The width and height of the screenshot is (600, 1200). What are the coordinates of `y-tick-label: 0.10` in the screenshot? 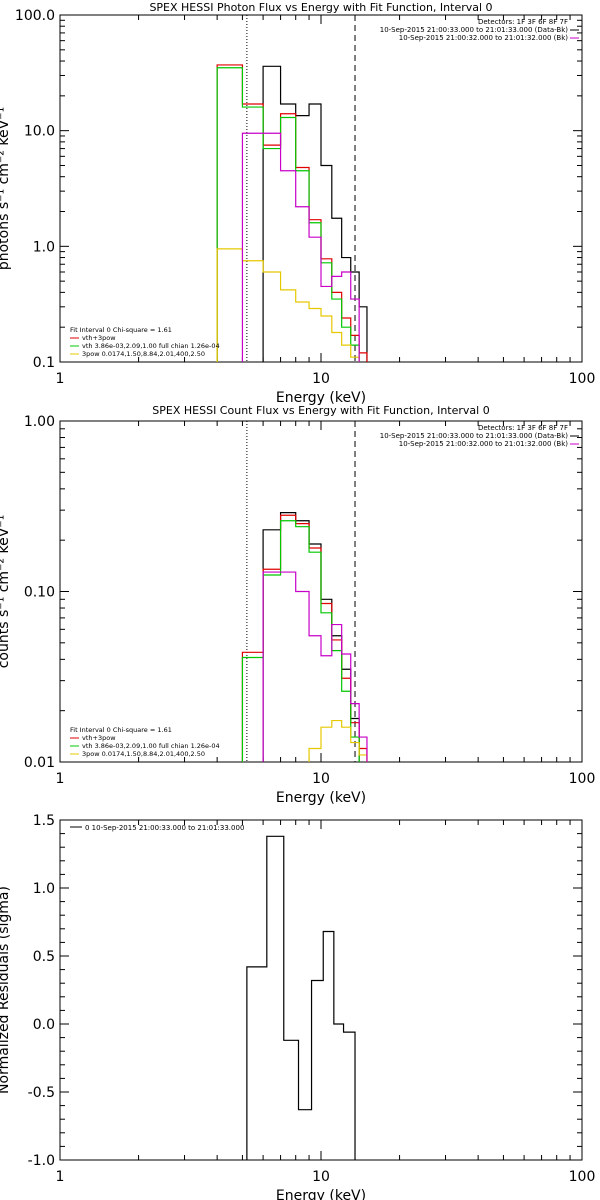 It's located at (39, 593).